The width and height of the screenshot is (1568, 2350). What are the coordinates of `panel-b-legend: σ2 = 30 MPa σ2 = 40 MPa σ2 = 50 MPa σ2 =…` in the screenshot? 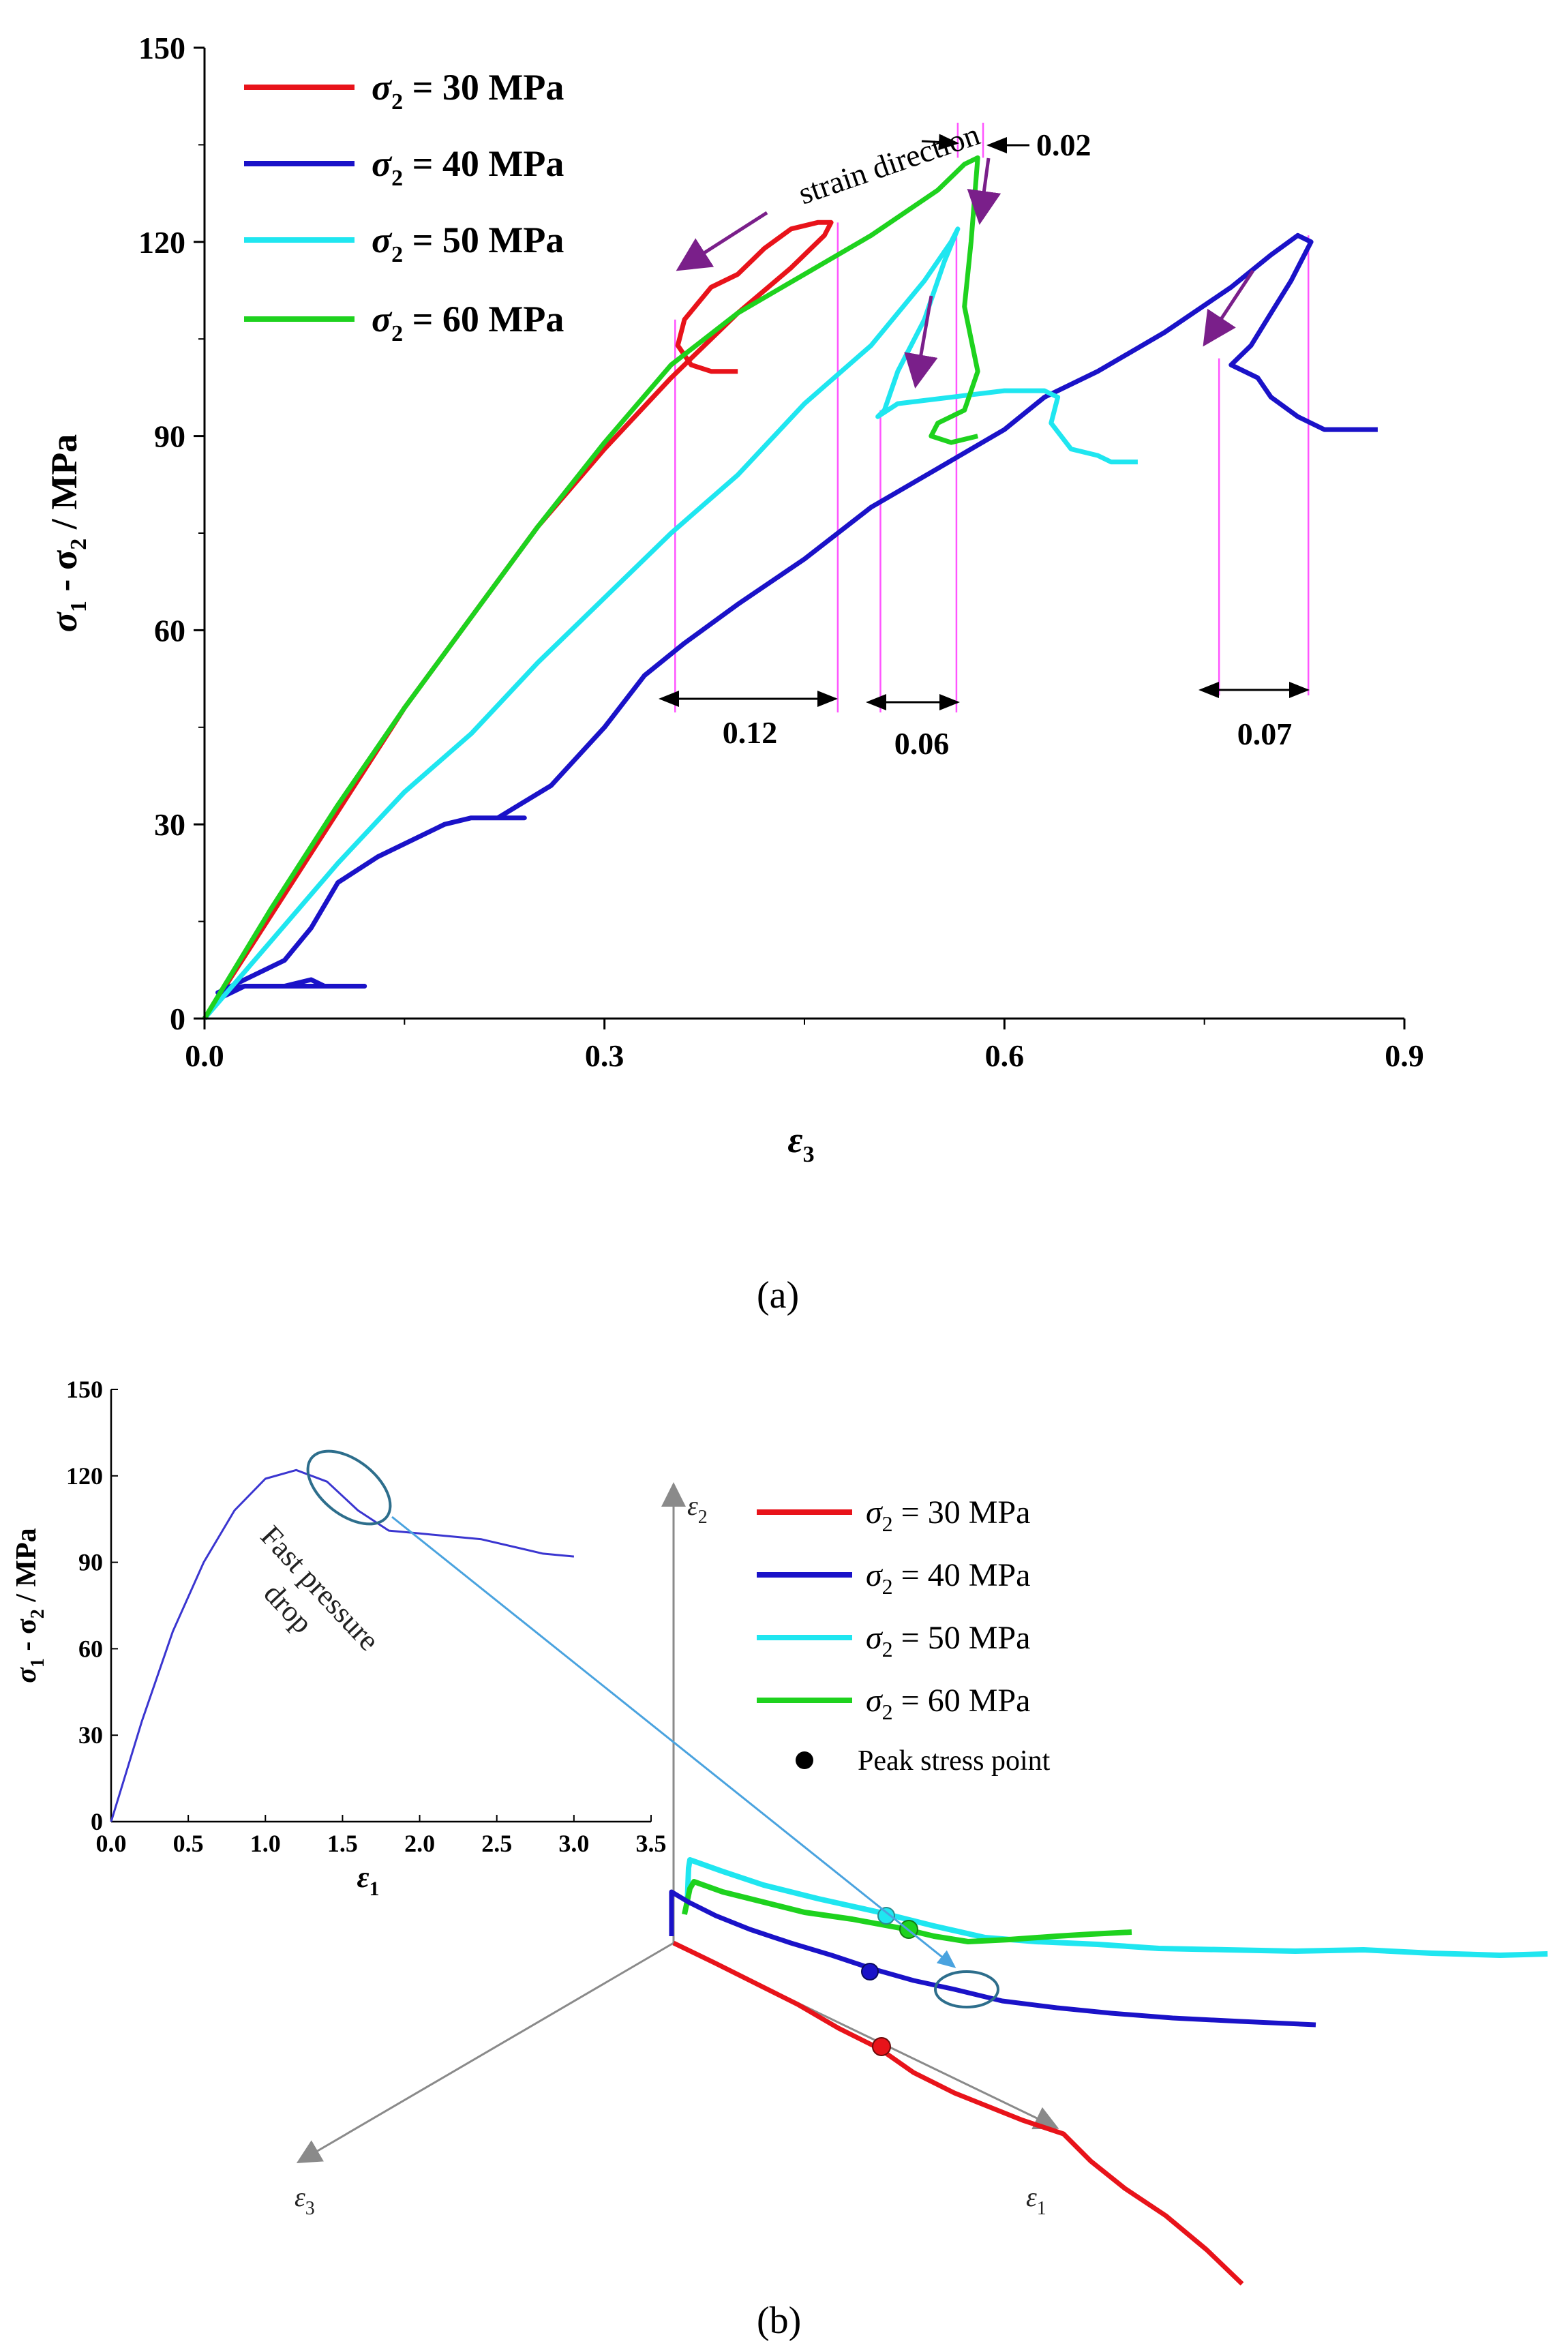 It's located at (904, 1635).